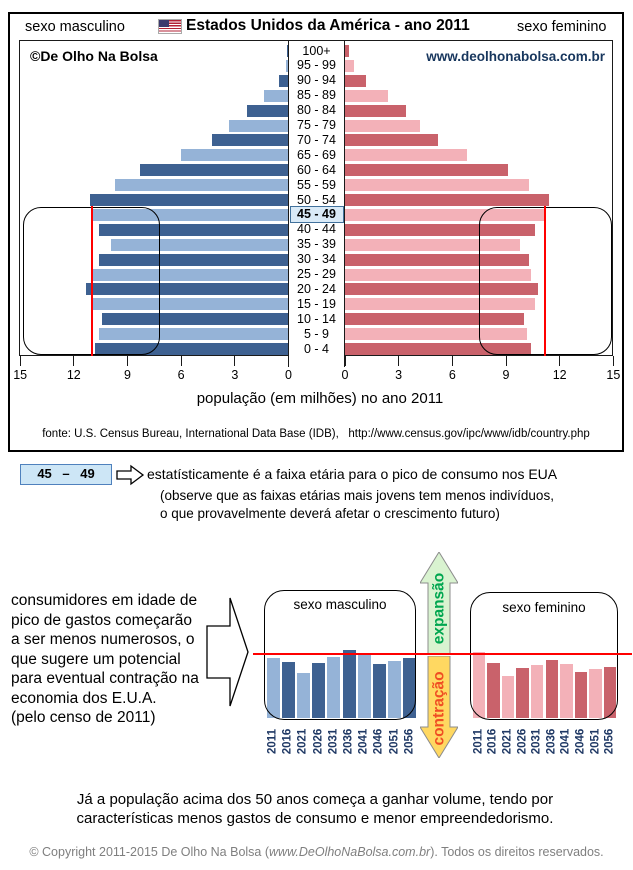  I want to click on axis-tick-label-right: 12, so click(559, 375).